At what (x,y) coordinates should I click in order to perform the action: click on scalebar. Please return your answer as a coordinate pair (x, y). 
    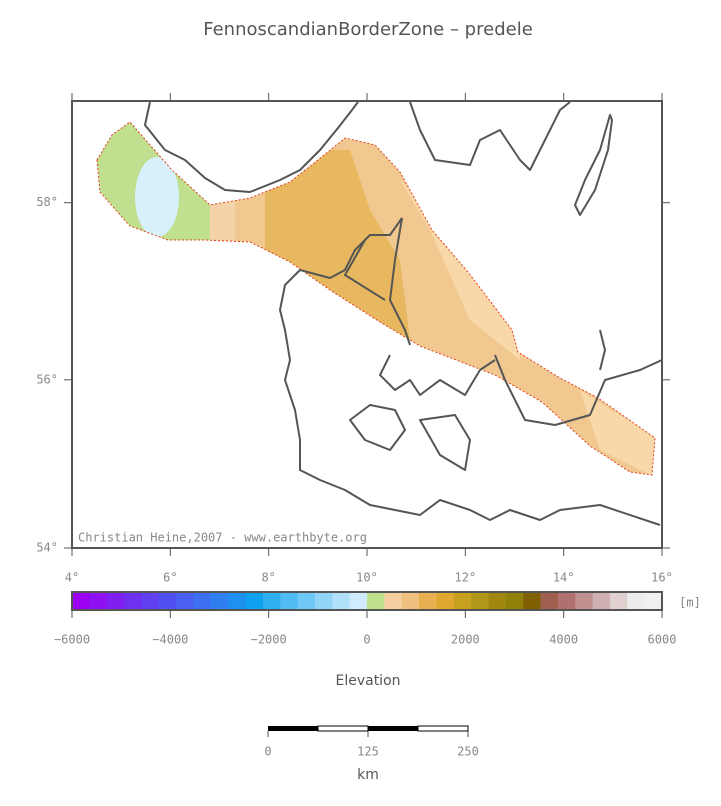
    Looking at the image, I should click on (368, 728).